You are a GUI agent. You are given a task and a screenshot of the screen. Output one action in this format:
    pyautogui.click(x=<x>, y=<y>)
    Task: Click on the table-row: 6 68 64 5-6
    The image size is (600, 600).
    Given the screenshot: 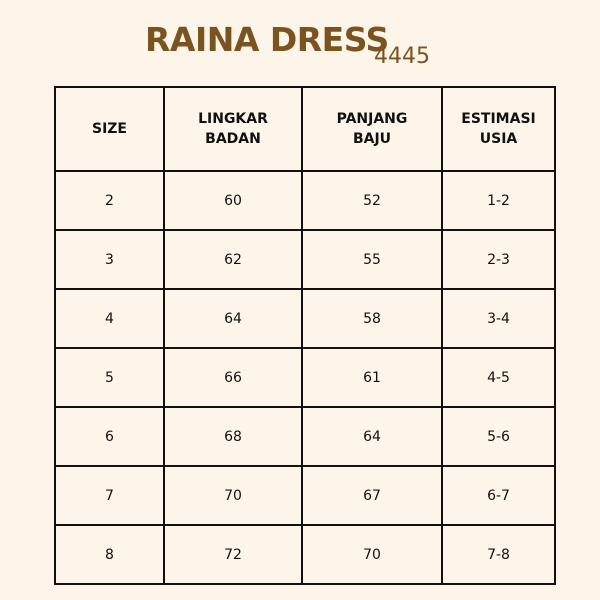 What is the action you would take?
    pyautogui.click(x=305, y=436)
    